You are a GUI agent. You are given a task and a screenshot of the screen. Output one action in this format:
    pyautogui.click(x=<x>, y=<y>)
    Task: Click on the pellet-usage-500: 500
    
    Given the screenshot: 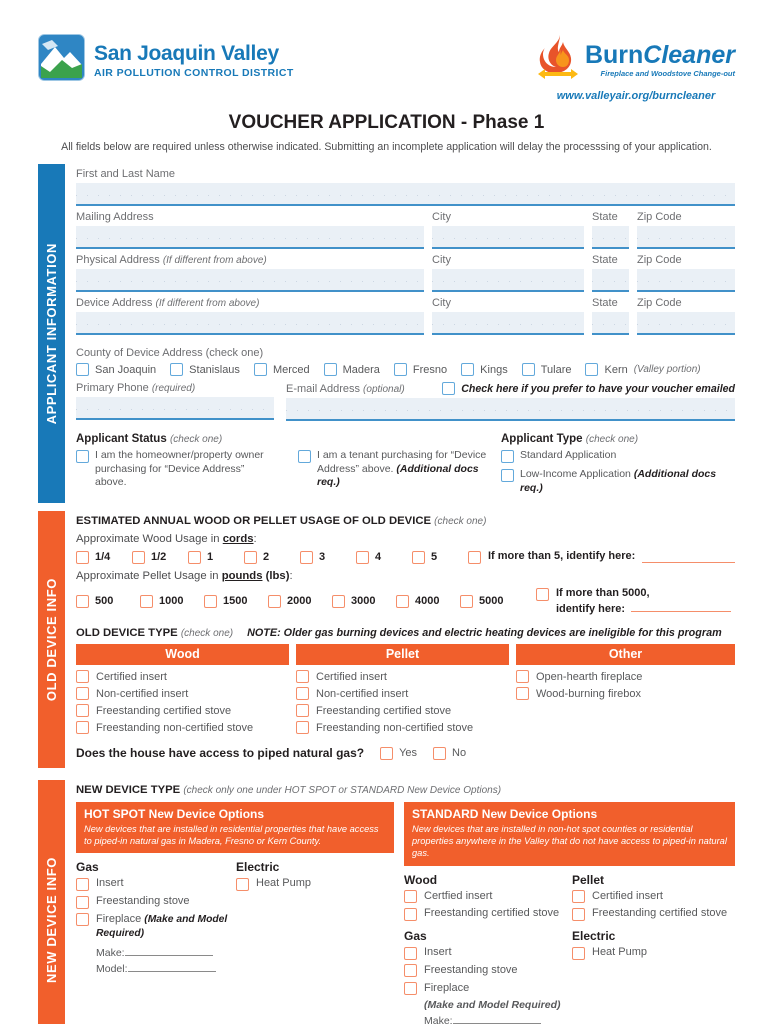 What is the action you would take?
    pyautogui.click(x=108, y=601)
    